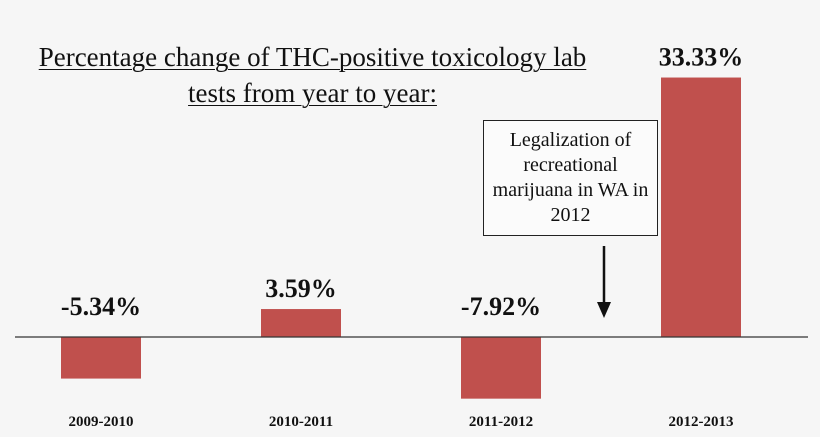  Describe the element at coordinates (701, 57) in the screenshot. I see `value-label-2012-2013: 33.33%` at that location.